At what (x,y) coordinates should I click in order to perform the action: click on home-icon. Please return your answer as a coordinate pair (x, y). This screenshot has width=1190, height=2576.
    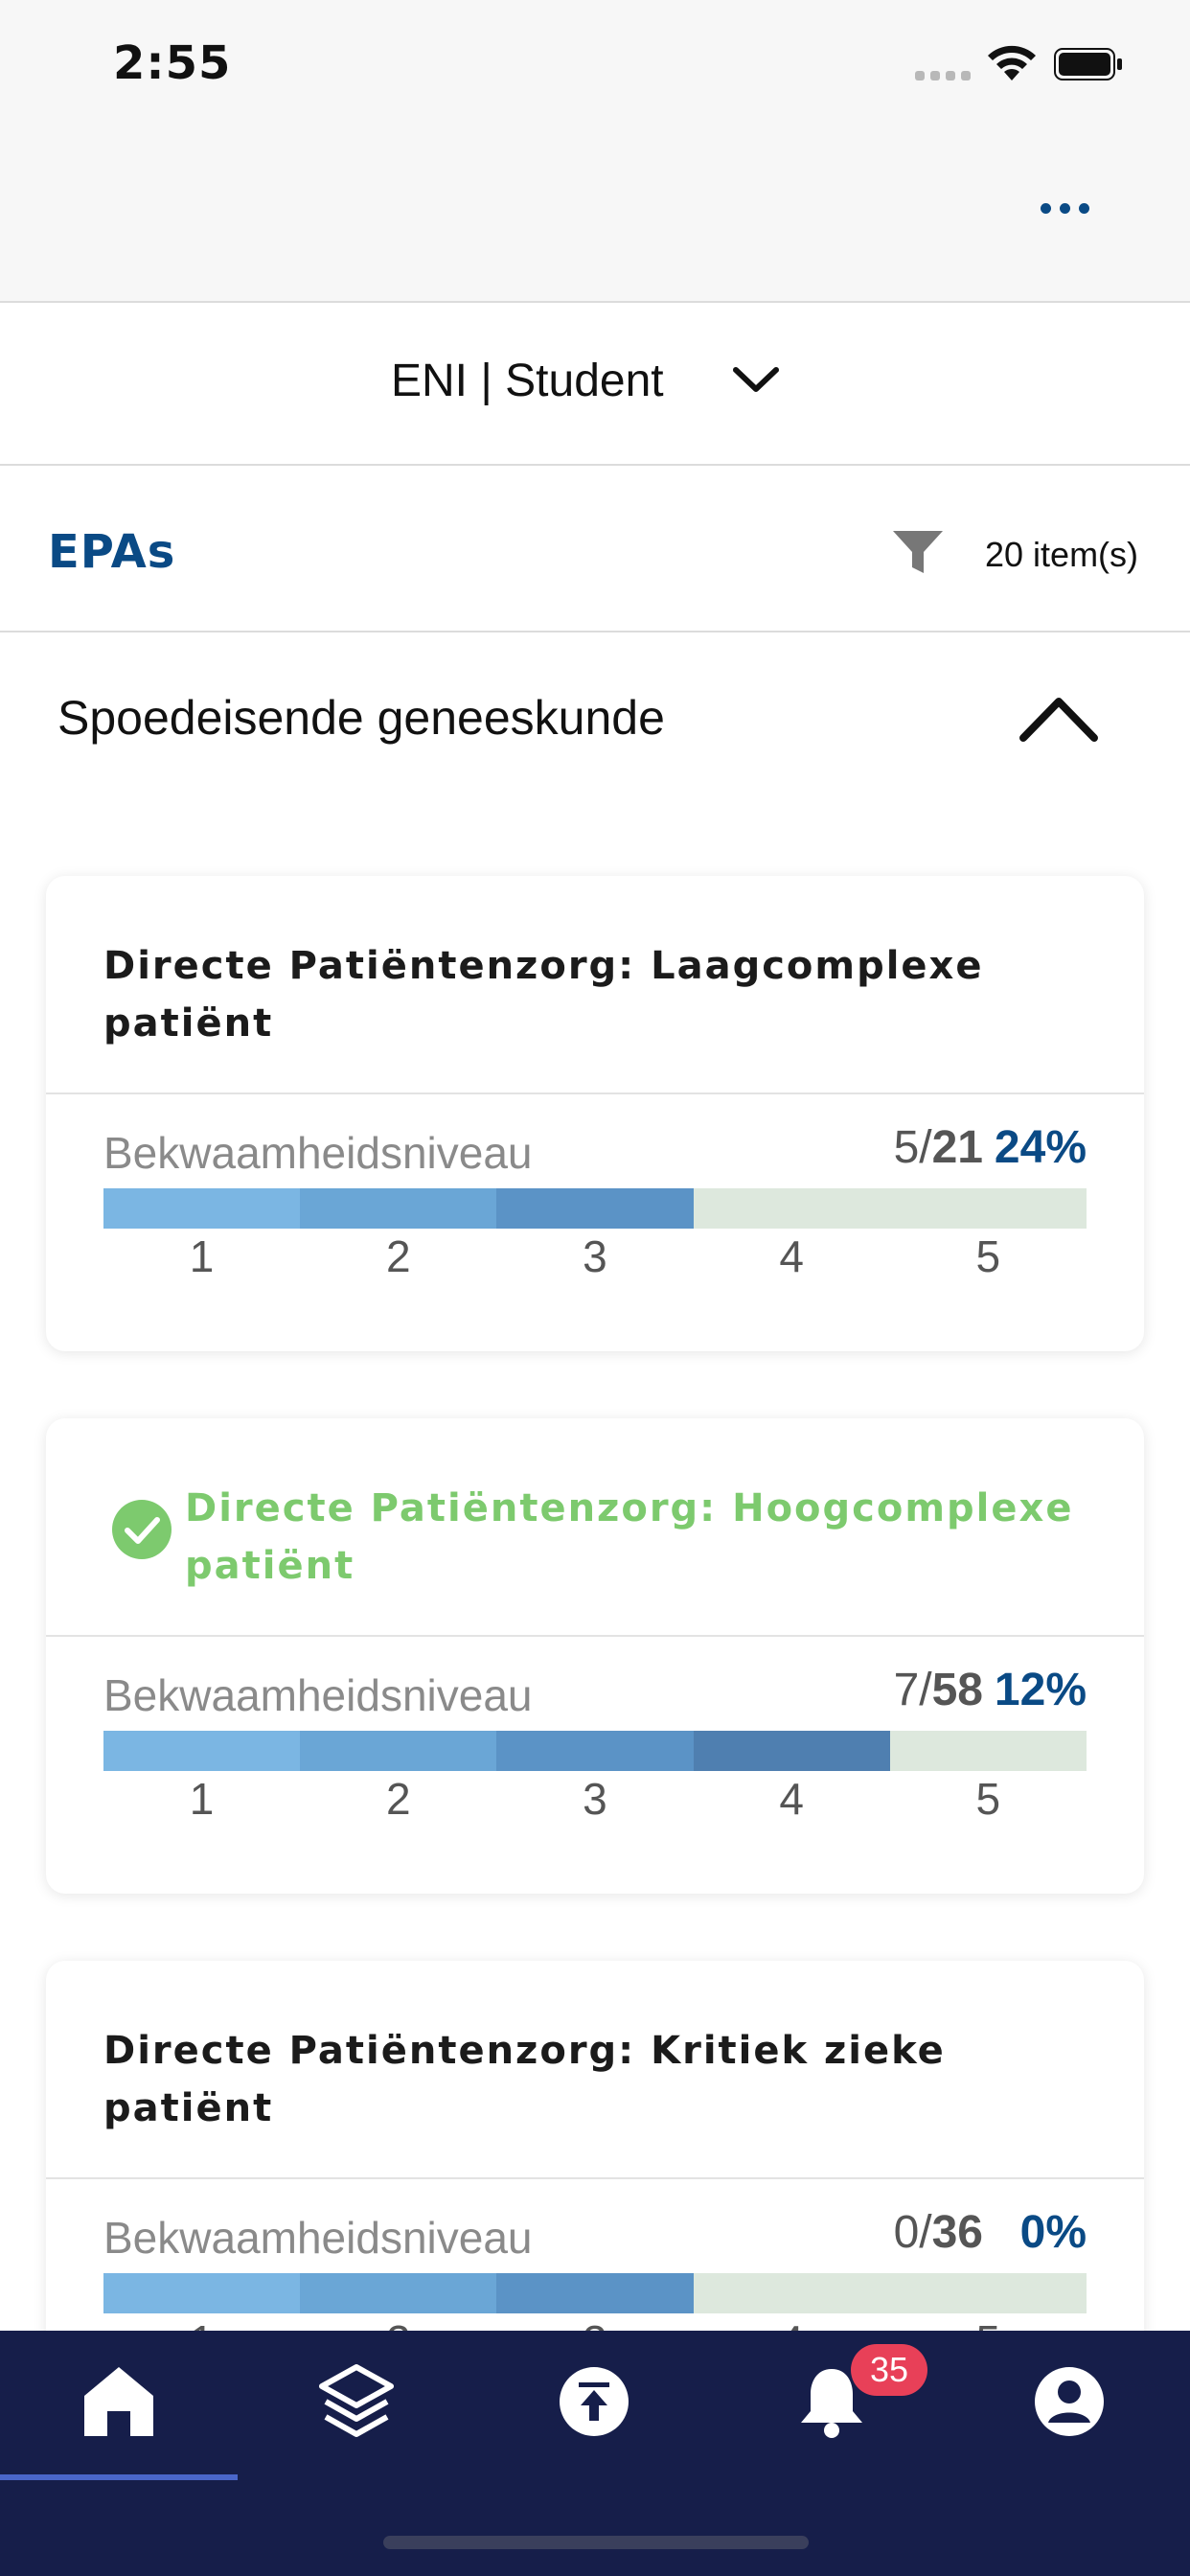
    Looking at the image, I should click on (119, 2401).